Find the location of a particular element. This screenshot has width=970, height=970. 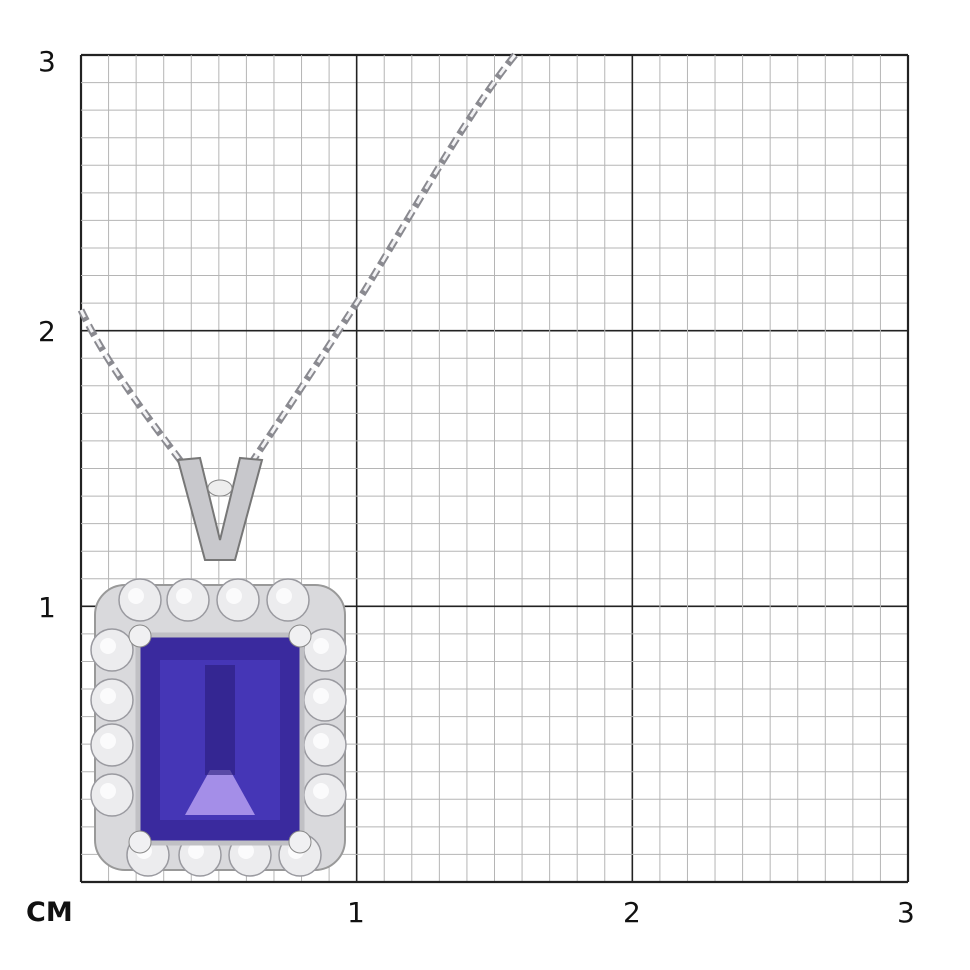

chain-left is located at coordinates (137, 395).